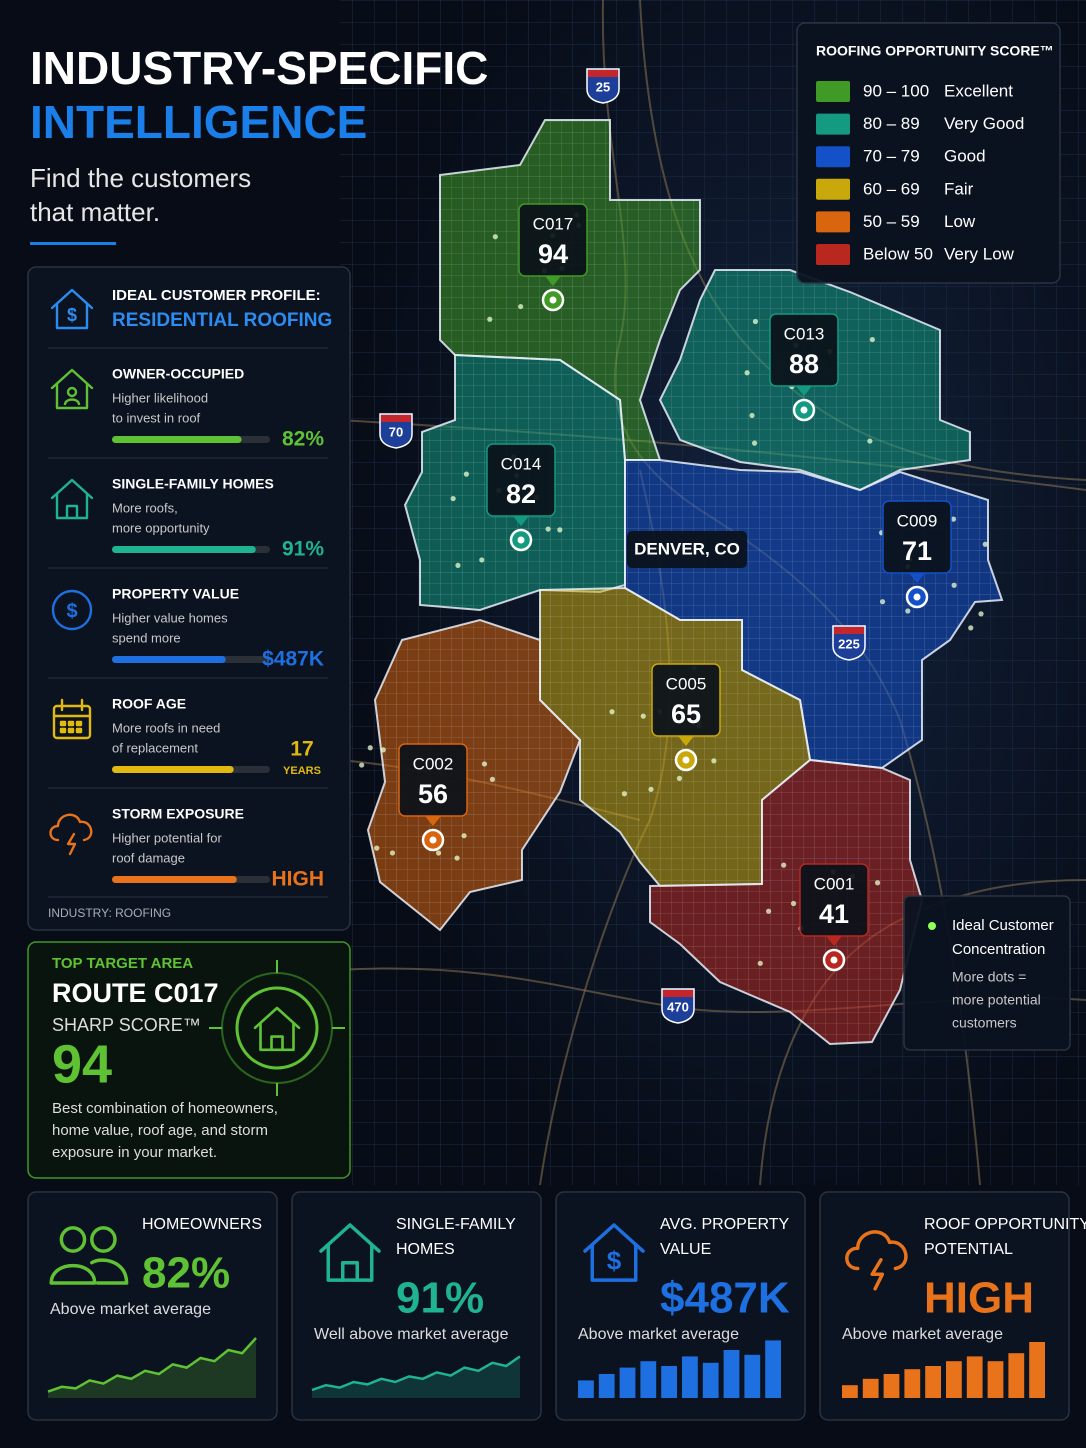 The height and width of the screenshot is (1448, 1086). Describe the element at coordinates (146, 637) in the screenshot. I see `item-description: spend more` at that location.